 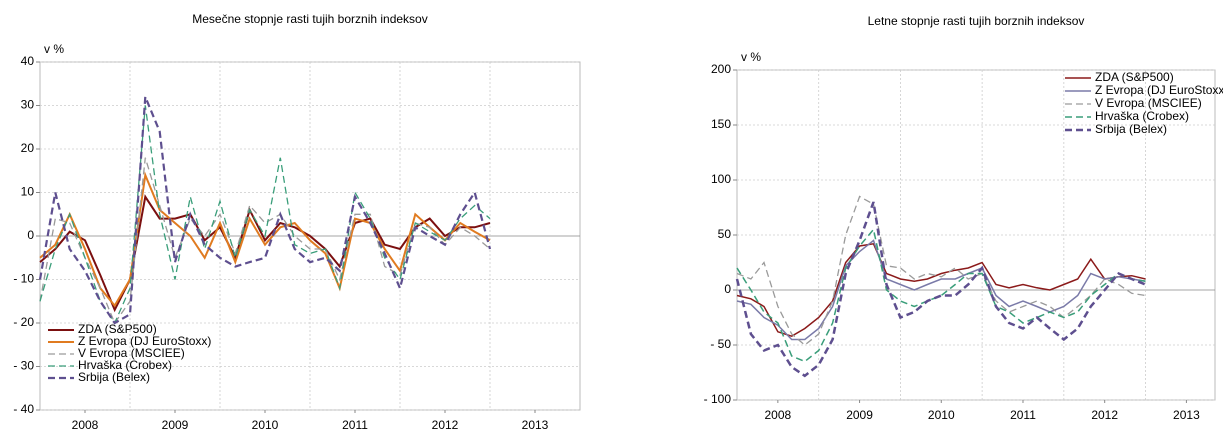 What do you see at coordinates (28, 192) in the screenshot?
I see `y-tick-label: 10` at bounding box center [28, 192].